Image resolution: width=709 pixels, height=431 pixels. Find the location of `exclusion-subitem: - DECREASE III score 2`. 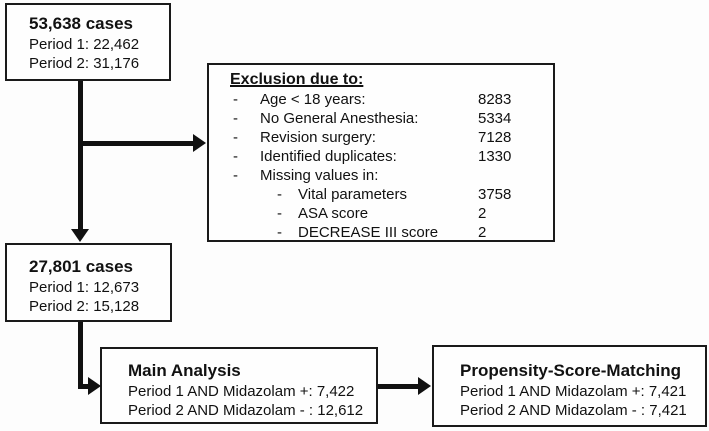

exclusion-subitem: - DECREASE III score 2 is located at coordinates (381, 232).